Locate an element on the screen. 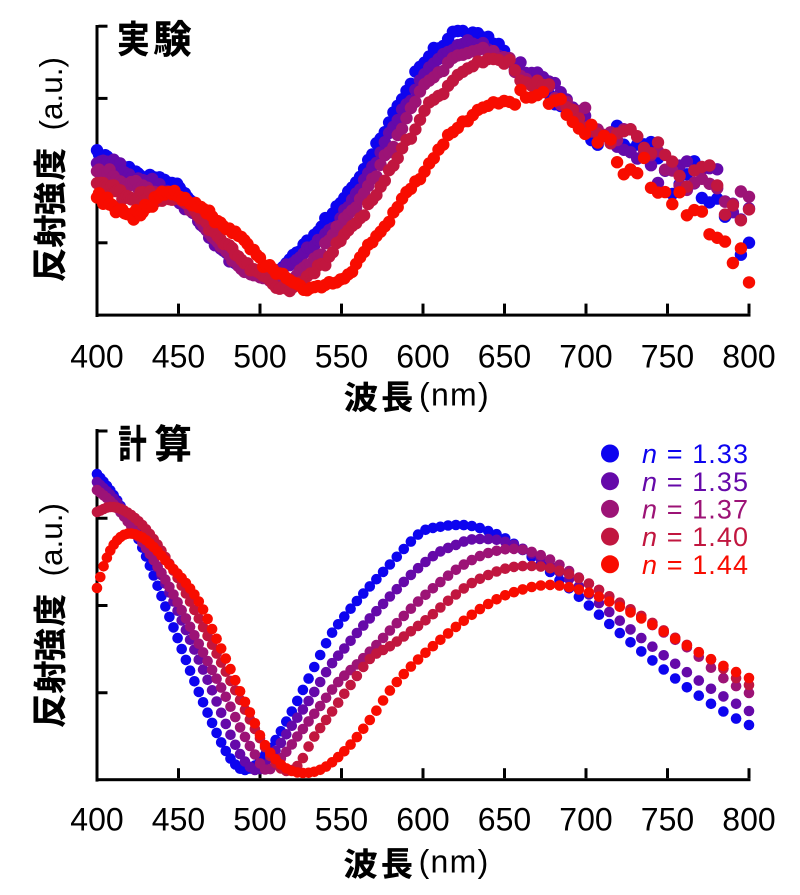 The image size is (800, 895). svg-text: n = 1.37 is located at coordinates (695, 510).